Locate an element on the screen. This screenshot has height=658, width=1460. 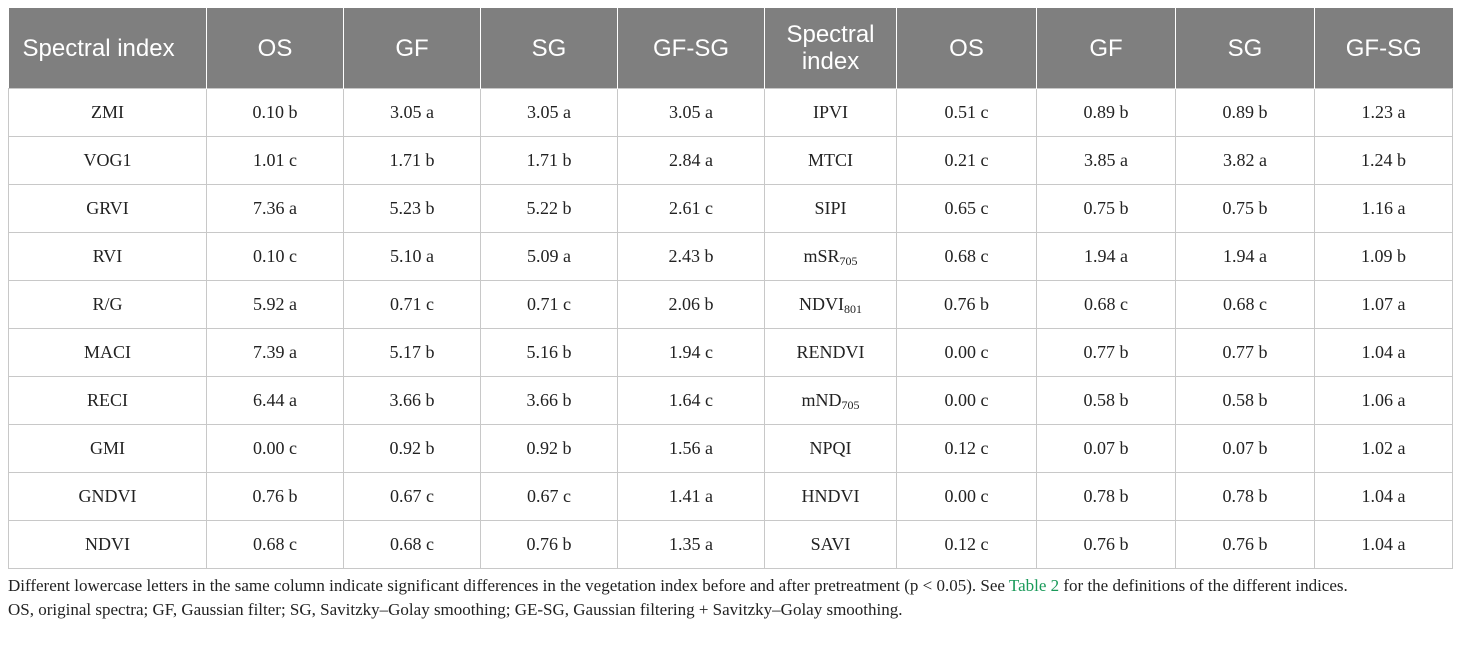
value-cell: 2.61 c is located at coordinates (691, 208).